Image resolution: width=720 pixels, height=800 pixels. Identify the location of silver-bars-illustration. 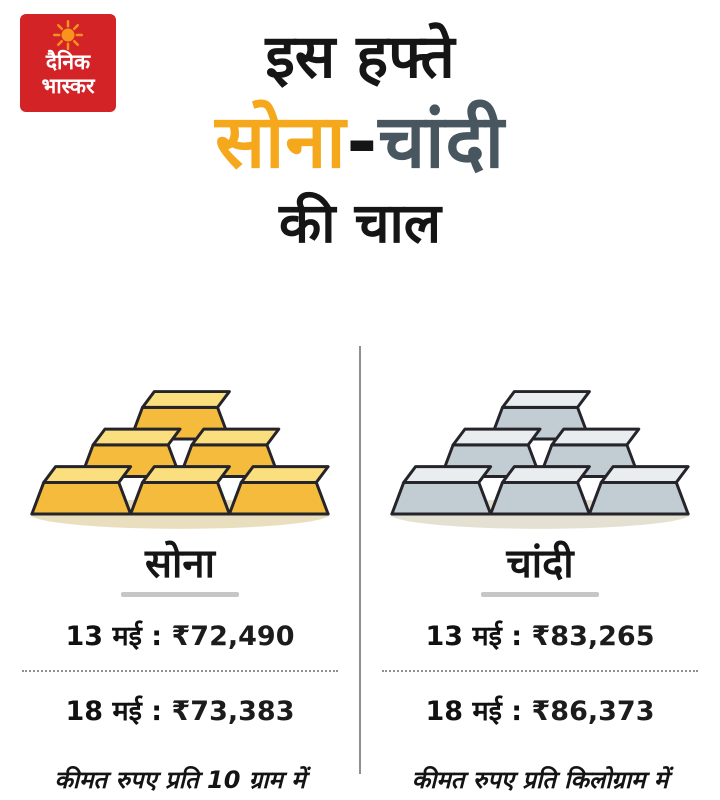
(540, 459).